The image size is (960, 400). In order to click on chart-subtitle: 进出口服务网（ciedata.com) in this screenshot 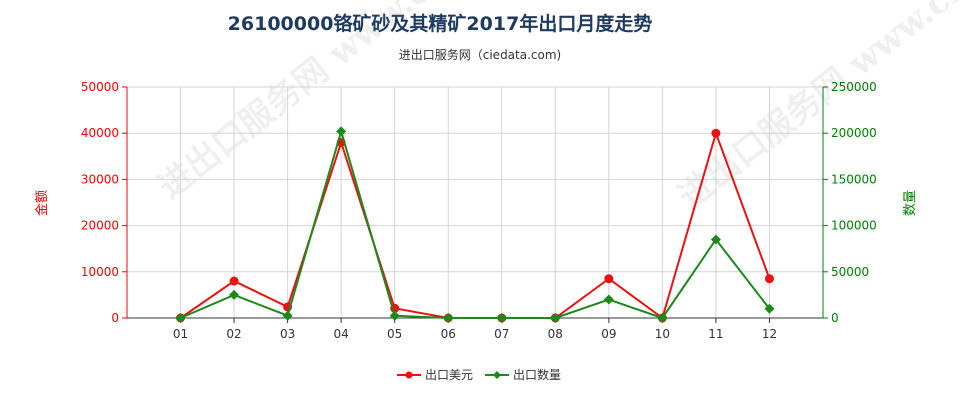, I will do `click(480, 54)`.